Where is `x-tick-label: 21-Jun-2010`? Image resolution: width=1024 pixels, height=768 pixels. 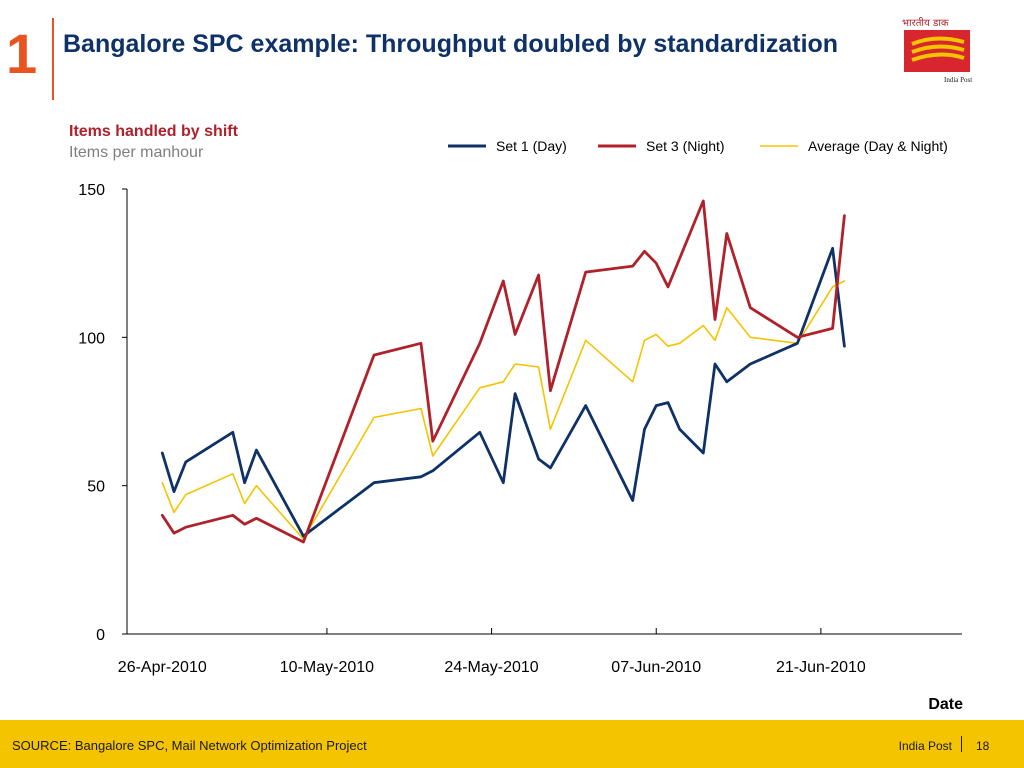
x-tick-label: 21-Jun-2010 is located at coordinates (821, 667).